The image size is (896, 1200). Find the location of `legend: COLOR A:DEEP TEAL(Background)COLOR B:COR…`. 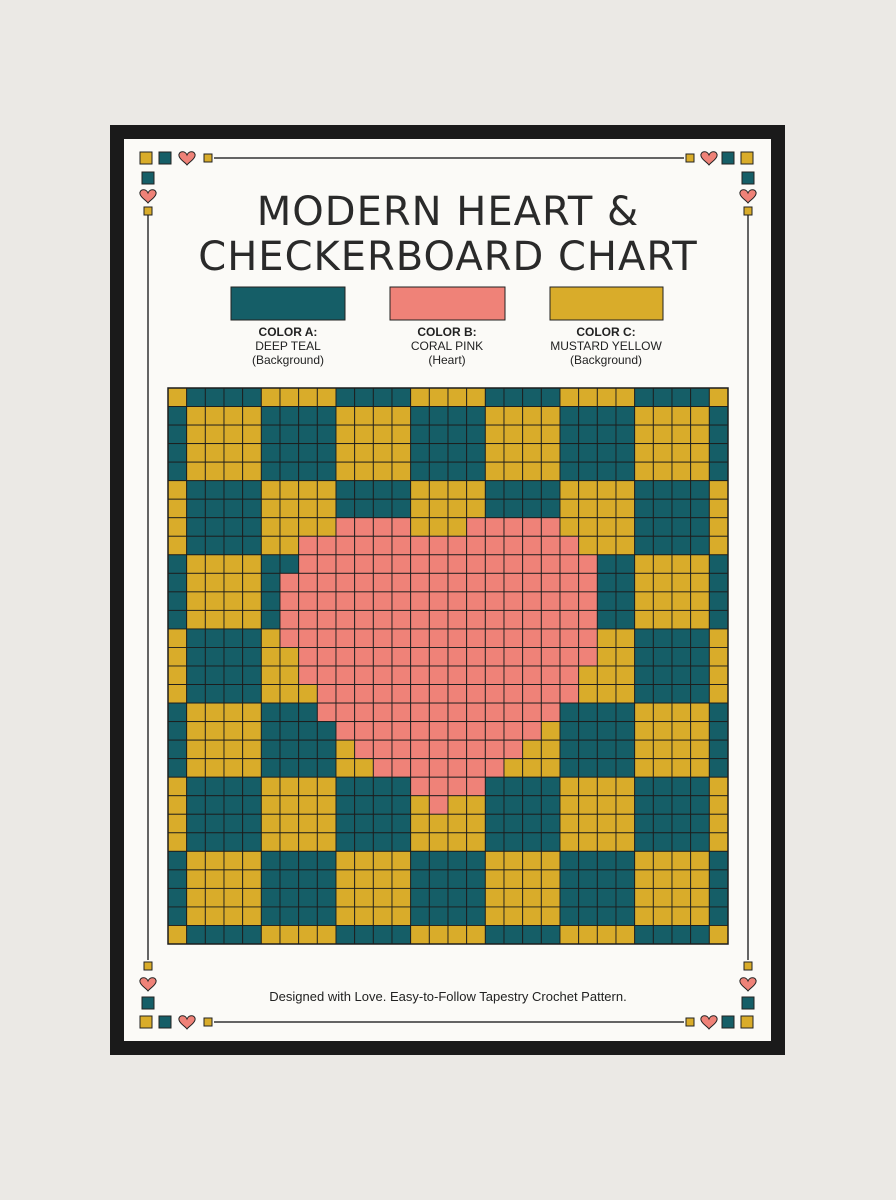

legend: COLOR A:DEEP TEAL(Background)COLOR B:COR… is located at coordinates (457, 346).